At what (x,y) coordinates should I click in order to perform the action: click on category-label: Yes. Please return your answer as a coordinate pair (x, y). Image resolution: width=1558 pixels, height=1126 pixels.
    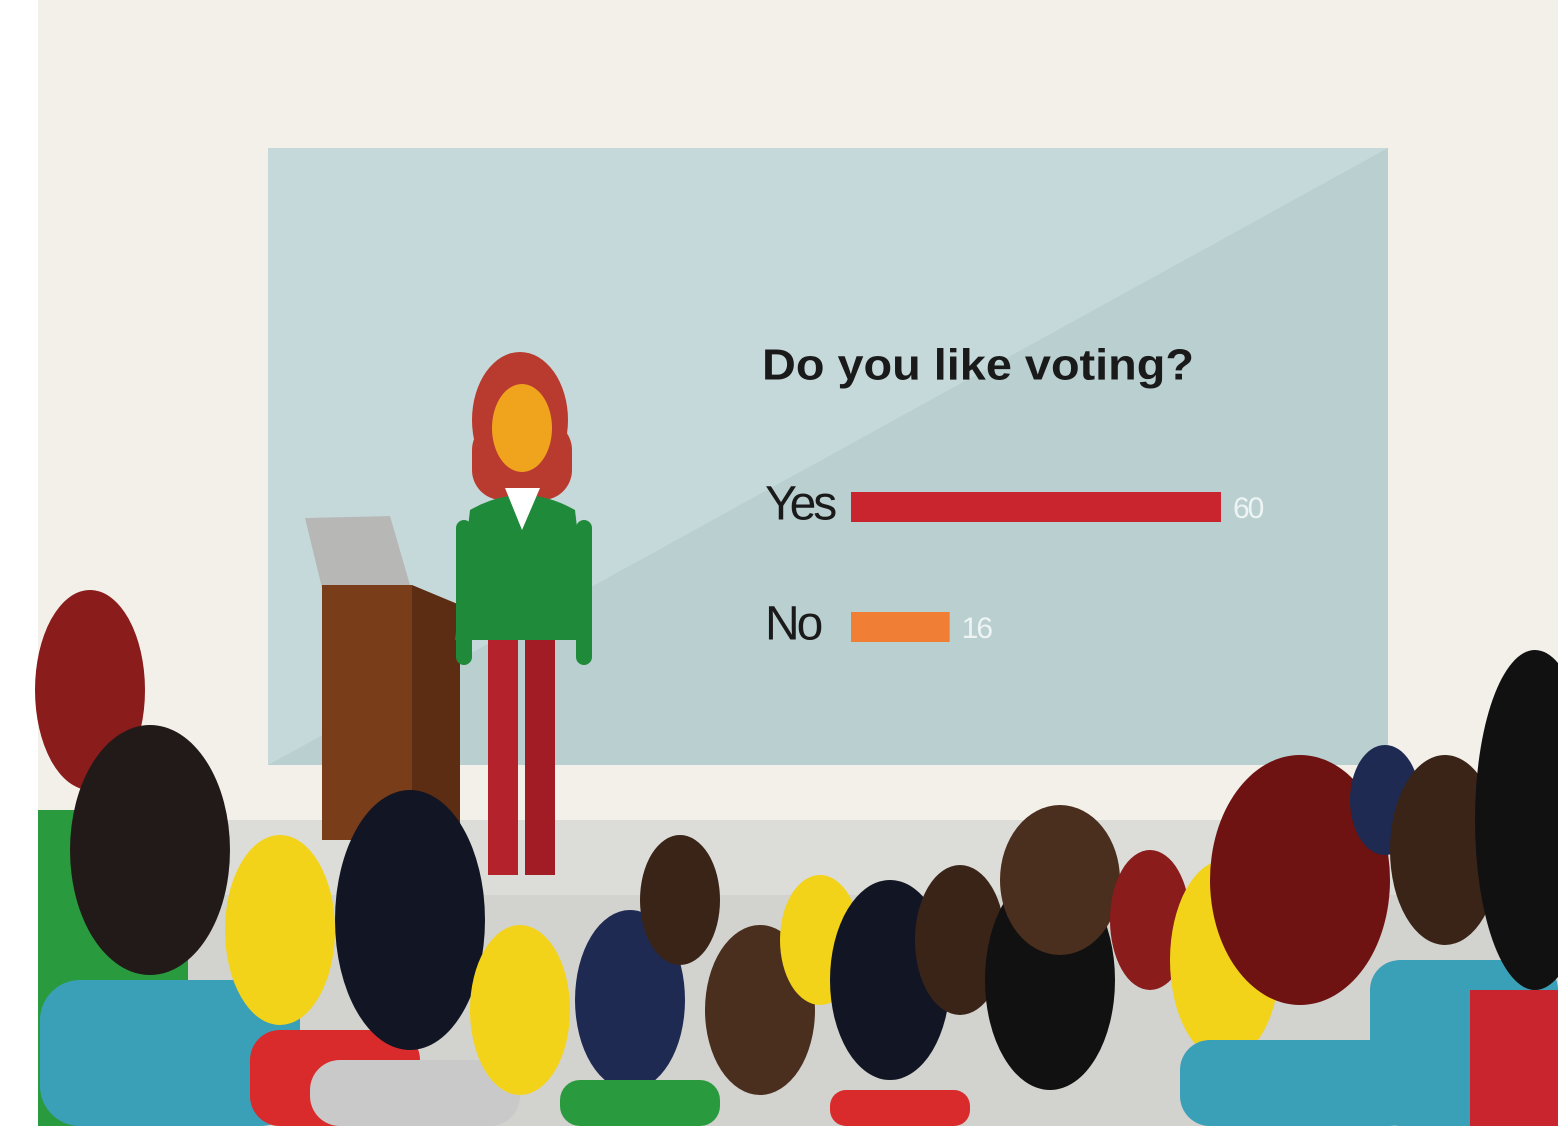
    Looking at the image, I should click on (800, 504).